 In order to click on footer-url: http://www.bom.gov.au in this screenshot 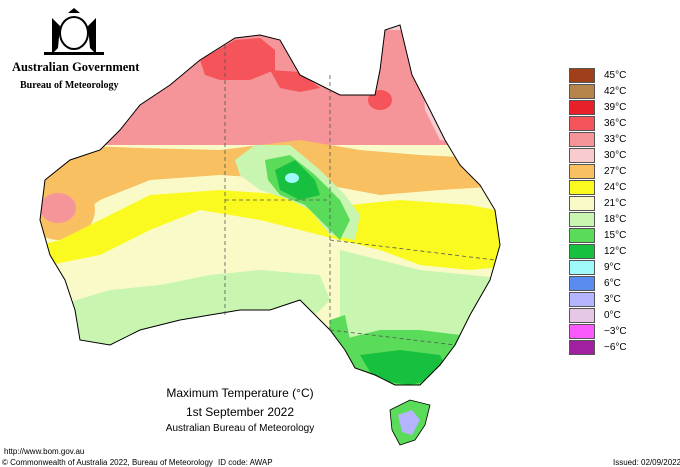, I will do `click(44, 451)`.